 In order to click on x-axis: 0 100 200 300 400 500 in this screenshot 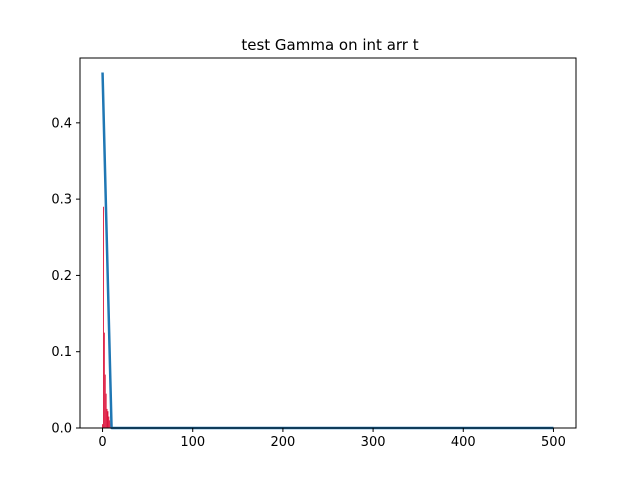, I will do `click(332, 439)`.